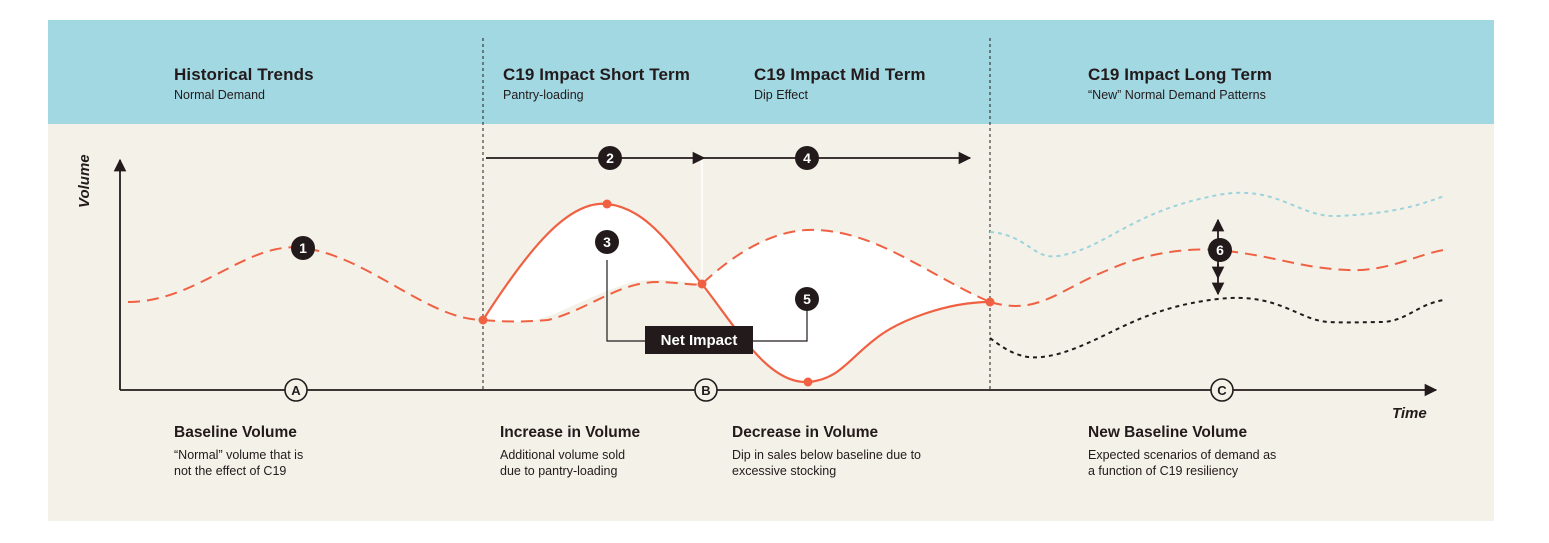  I want to click on marker-b: B, so click(706, 390).